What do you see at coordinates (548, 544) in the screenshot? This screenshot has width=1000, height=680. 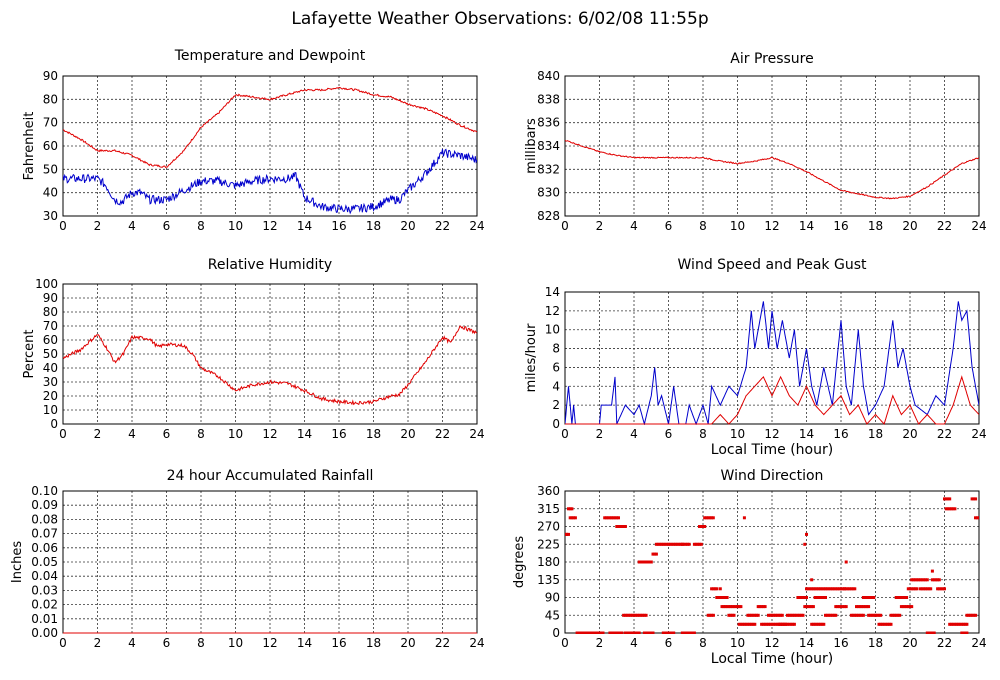 I see `y-tick-label: 225` at bounding box center [548, 544].